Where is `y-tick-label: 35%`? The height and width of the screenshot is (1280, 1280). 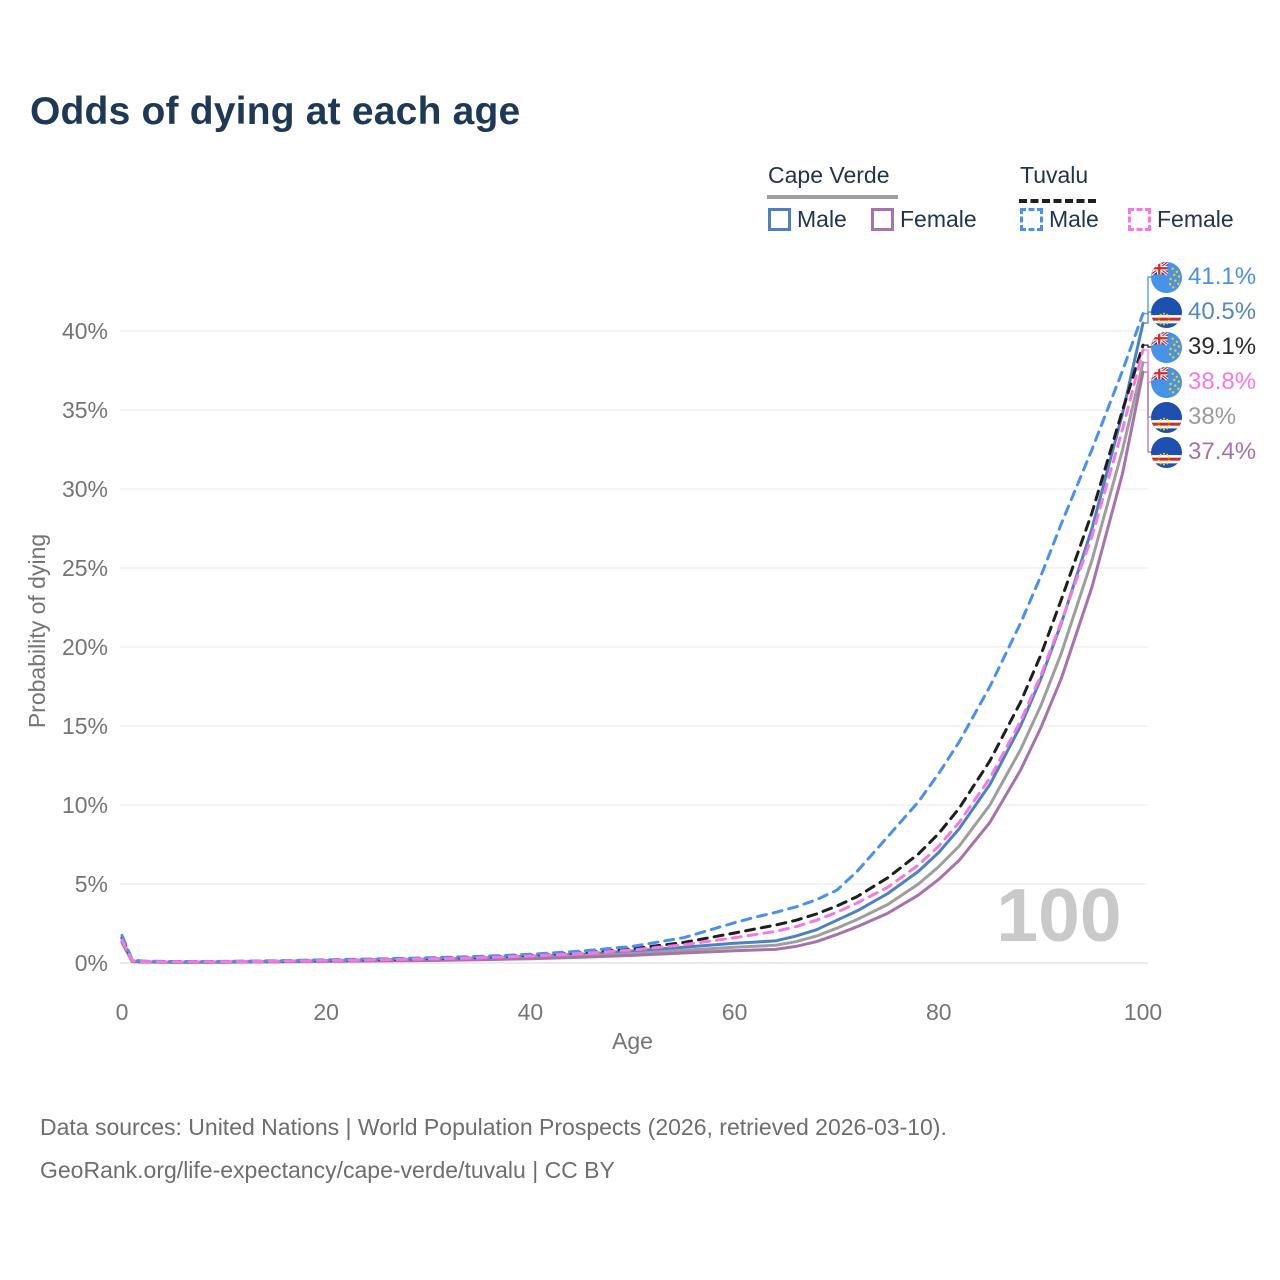
y-tick-label: 35% is located at coordinates (85, 410).